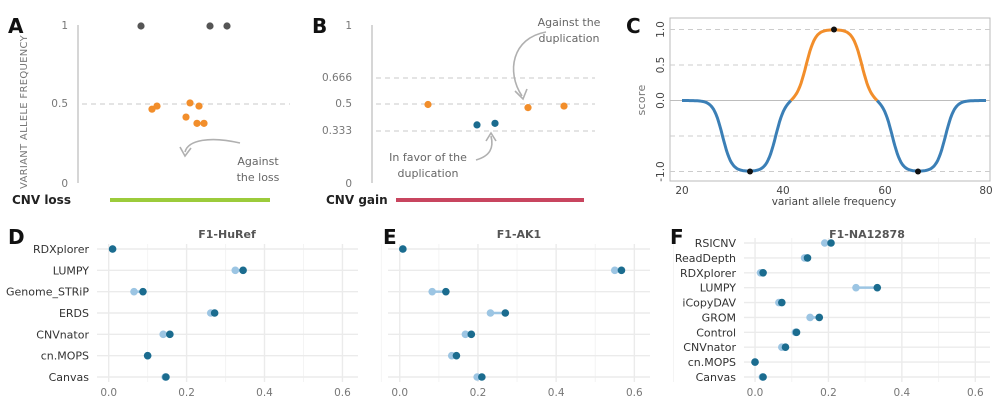 The width and height of the screenshot is (995, 407). I want to click on panel-b-arrow-bottom, so click(484, 148).